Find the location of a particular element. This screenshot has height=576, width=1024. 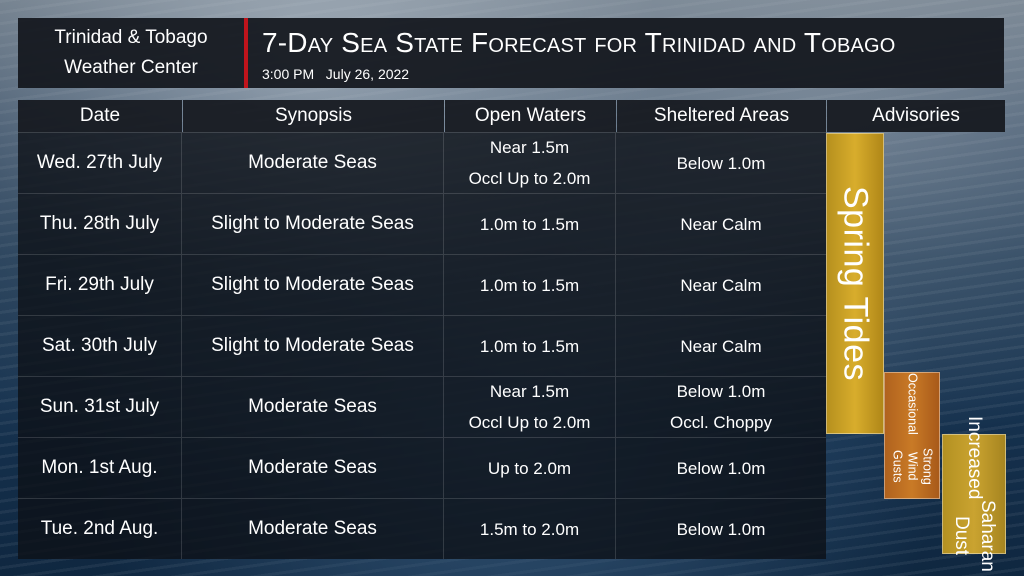

advisory-saharan-dust: Increased Saharan Dust is located at coordinates (974, 494).